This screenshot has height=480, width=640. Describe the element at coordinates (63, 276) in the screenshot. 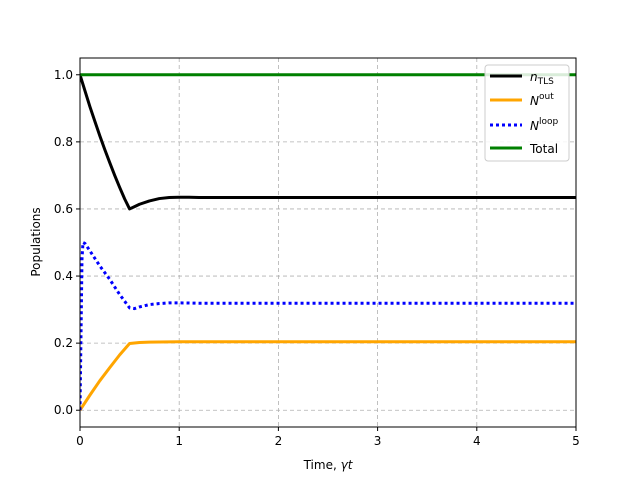

I see `y-tick-label: 0.4` at that location.